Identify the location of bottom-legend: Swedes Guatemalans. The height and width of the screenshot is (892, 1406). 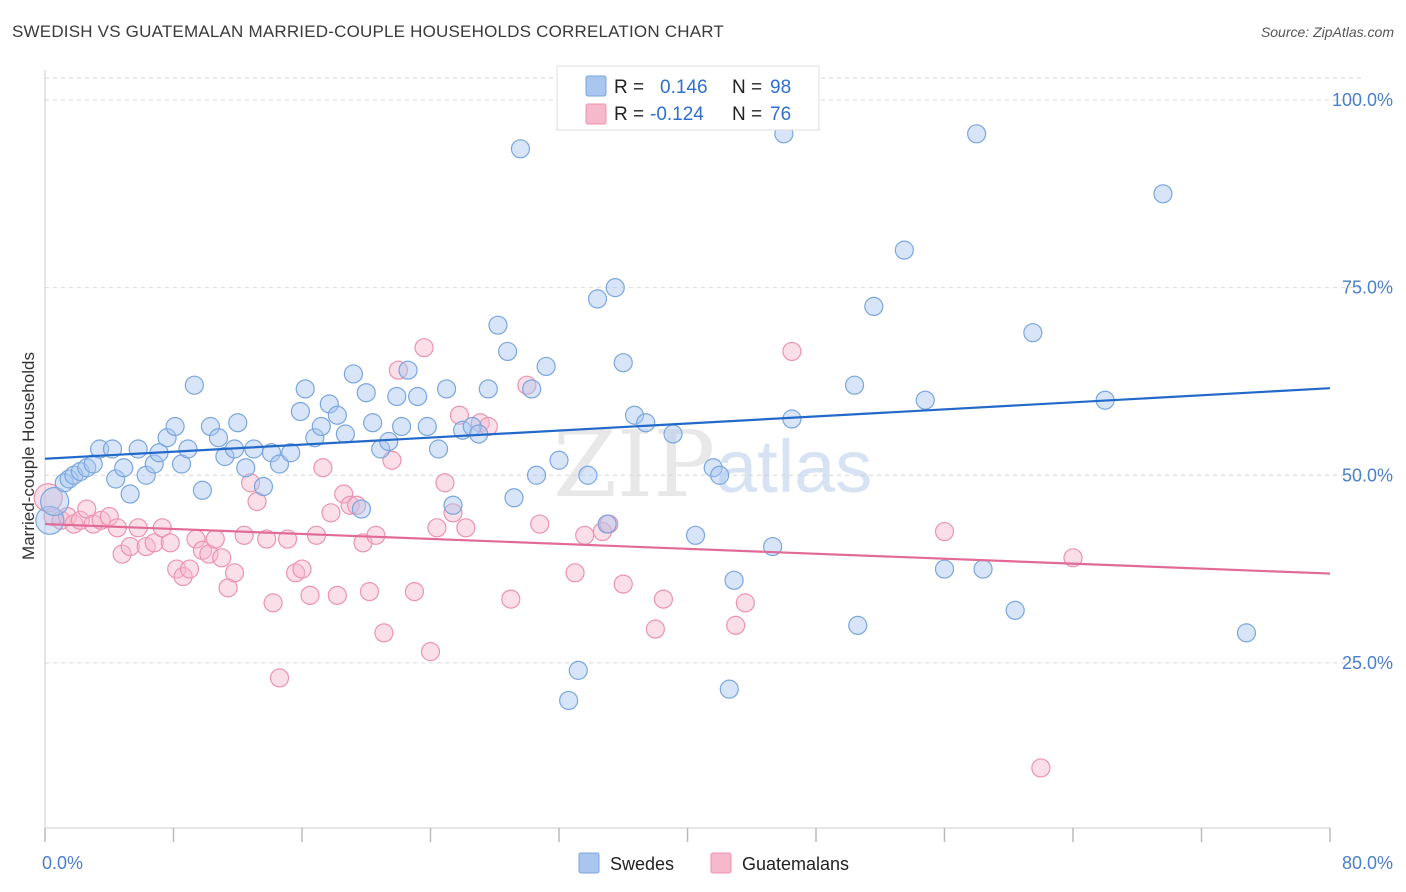
(713, 863).